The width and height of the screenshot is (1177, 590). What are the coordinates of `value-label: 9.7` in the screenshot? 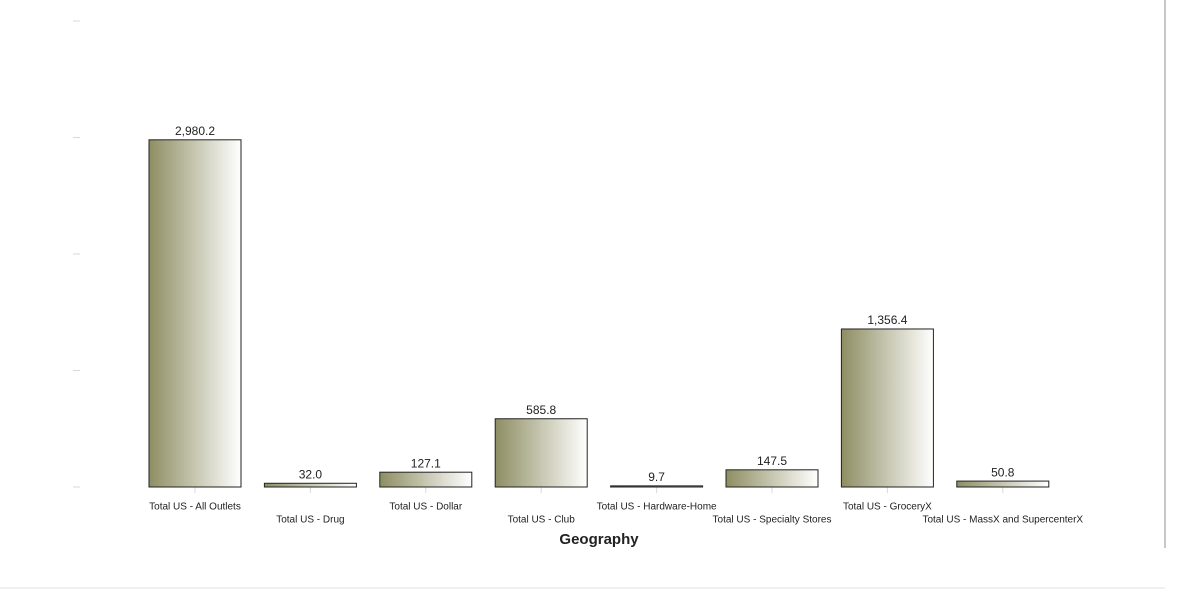 It's located at (656, 477).